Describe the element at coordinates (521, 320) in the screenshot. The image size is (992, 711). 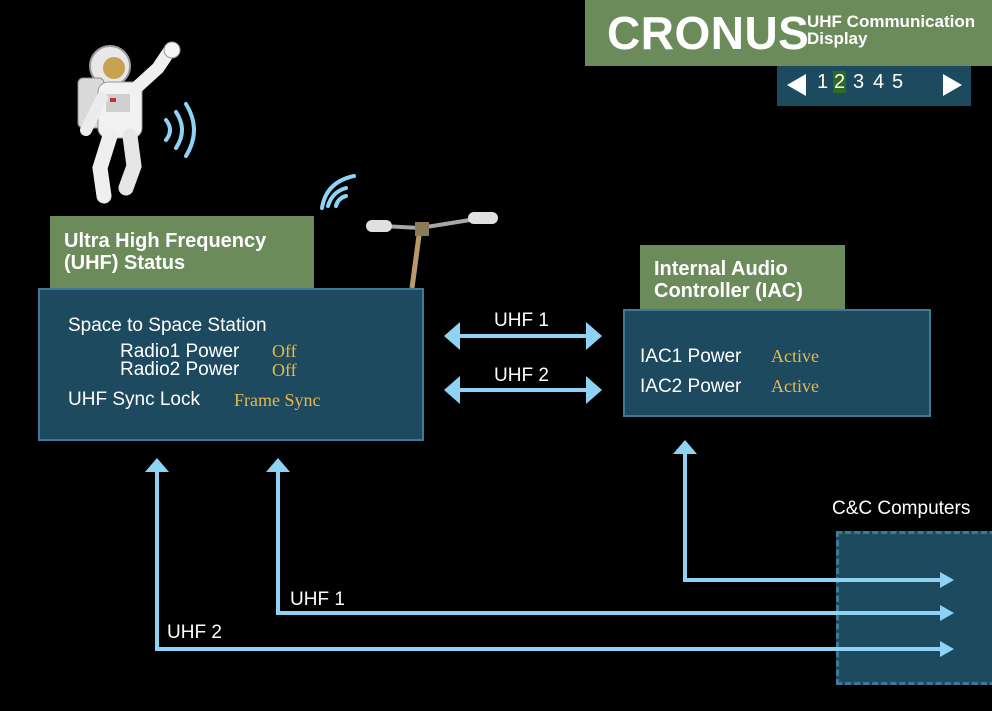
I see `uhf1-link-label: UHF 1` at that location.